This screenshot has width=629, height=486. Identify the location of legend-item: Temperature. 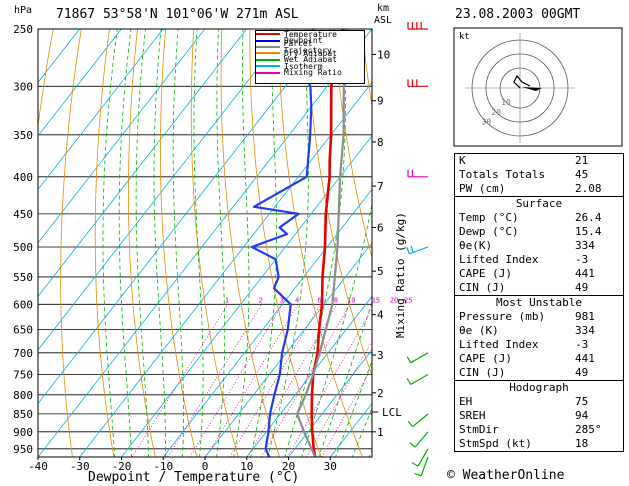
(310, 34).